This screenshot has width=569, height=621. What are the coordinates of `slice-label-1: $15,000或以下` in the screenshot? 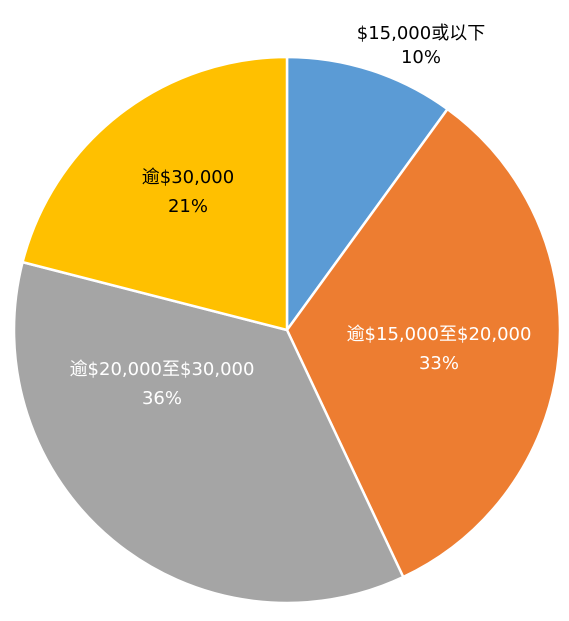 It's located at (421, 33).